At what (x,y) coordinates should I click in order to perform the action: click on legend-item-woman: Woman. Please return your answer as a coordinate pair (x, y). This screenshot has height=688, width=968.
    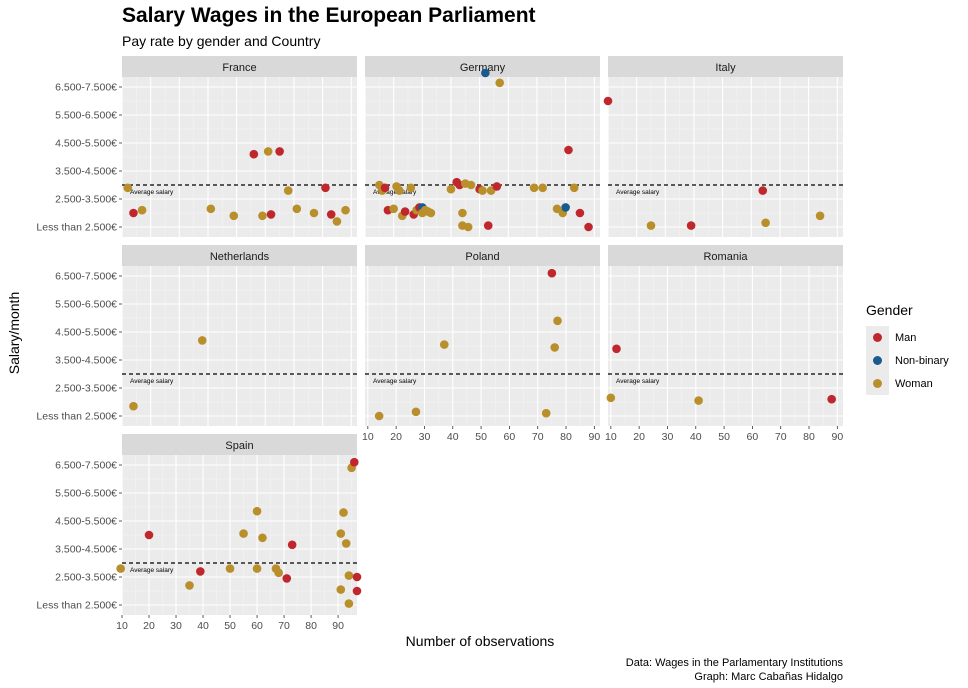
    Looking at the image, I should click on (907, 383).